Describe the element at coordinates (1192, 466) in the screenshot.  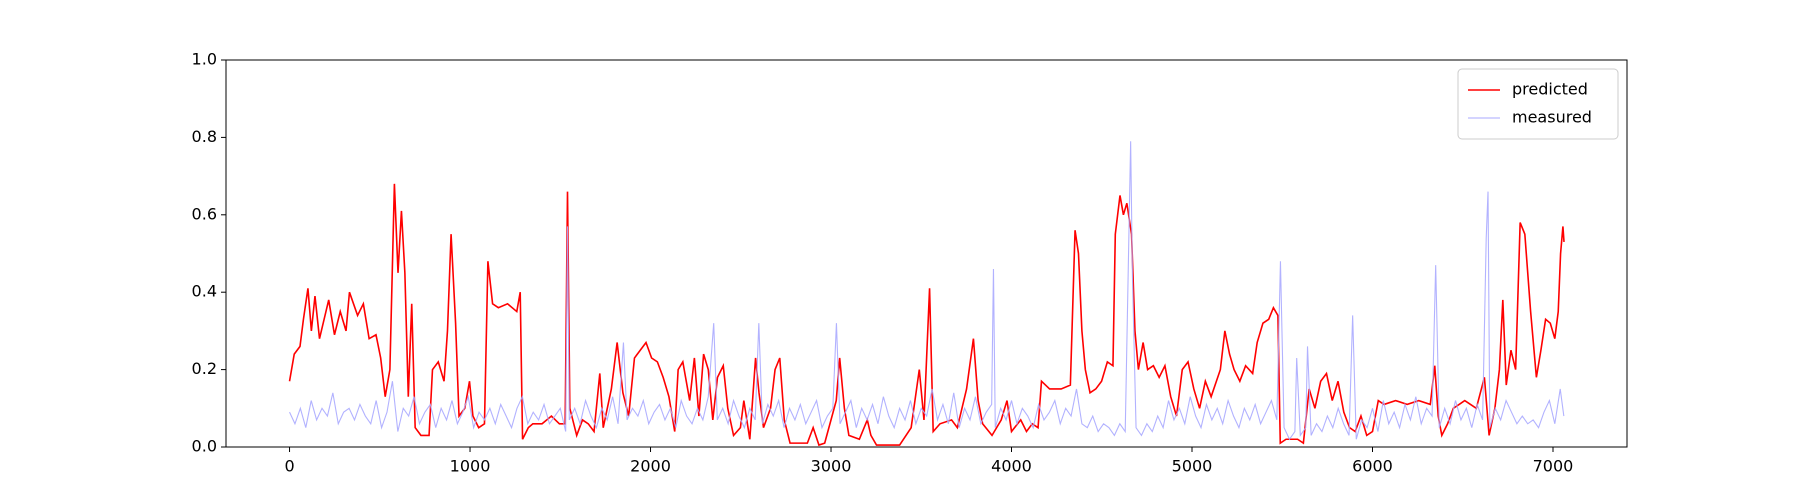
I see `x-tick-label: 5000` at that location.